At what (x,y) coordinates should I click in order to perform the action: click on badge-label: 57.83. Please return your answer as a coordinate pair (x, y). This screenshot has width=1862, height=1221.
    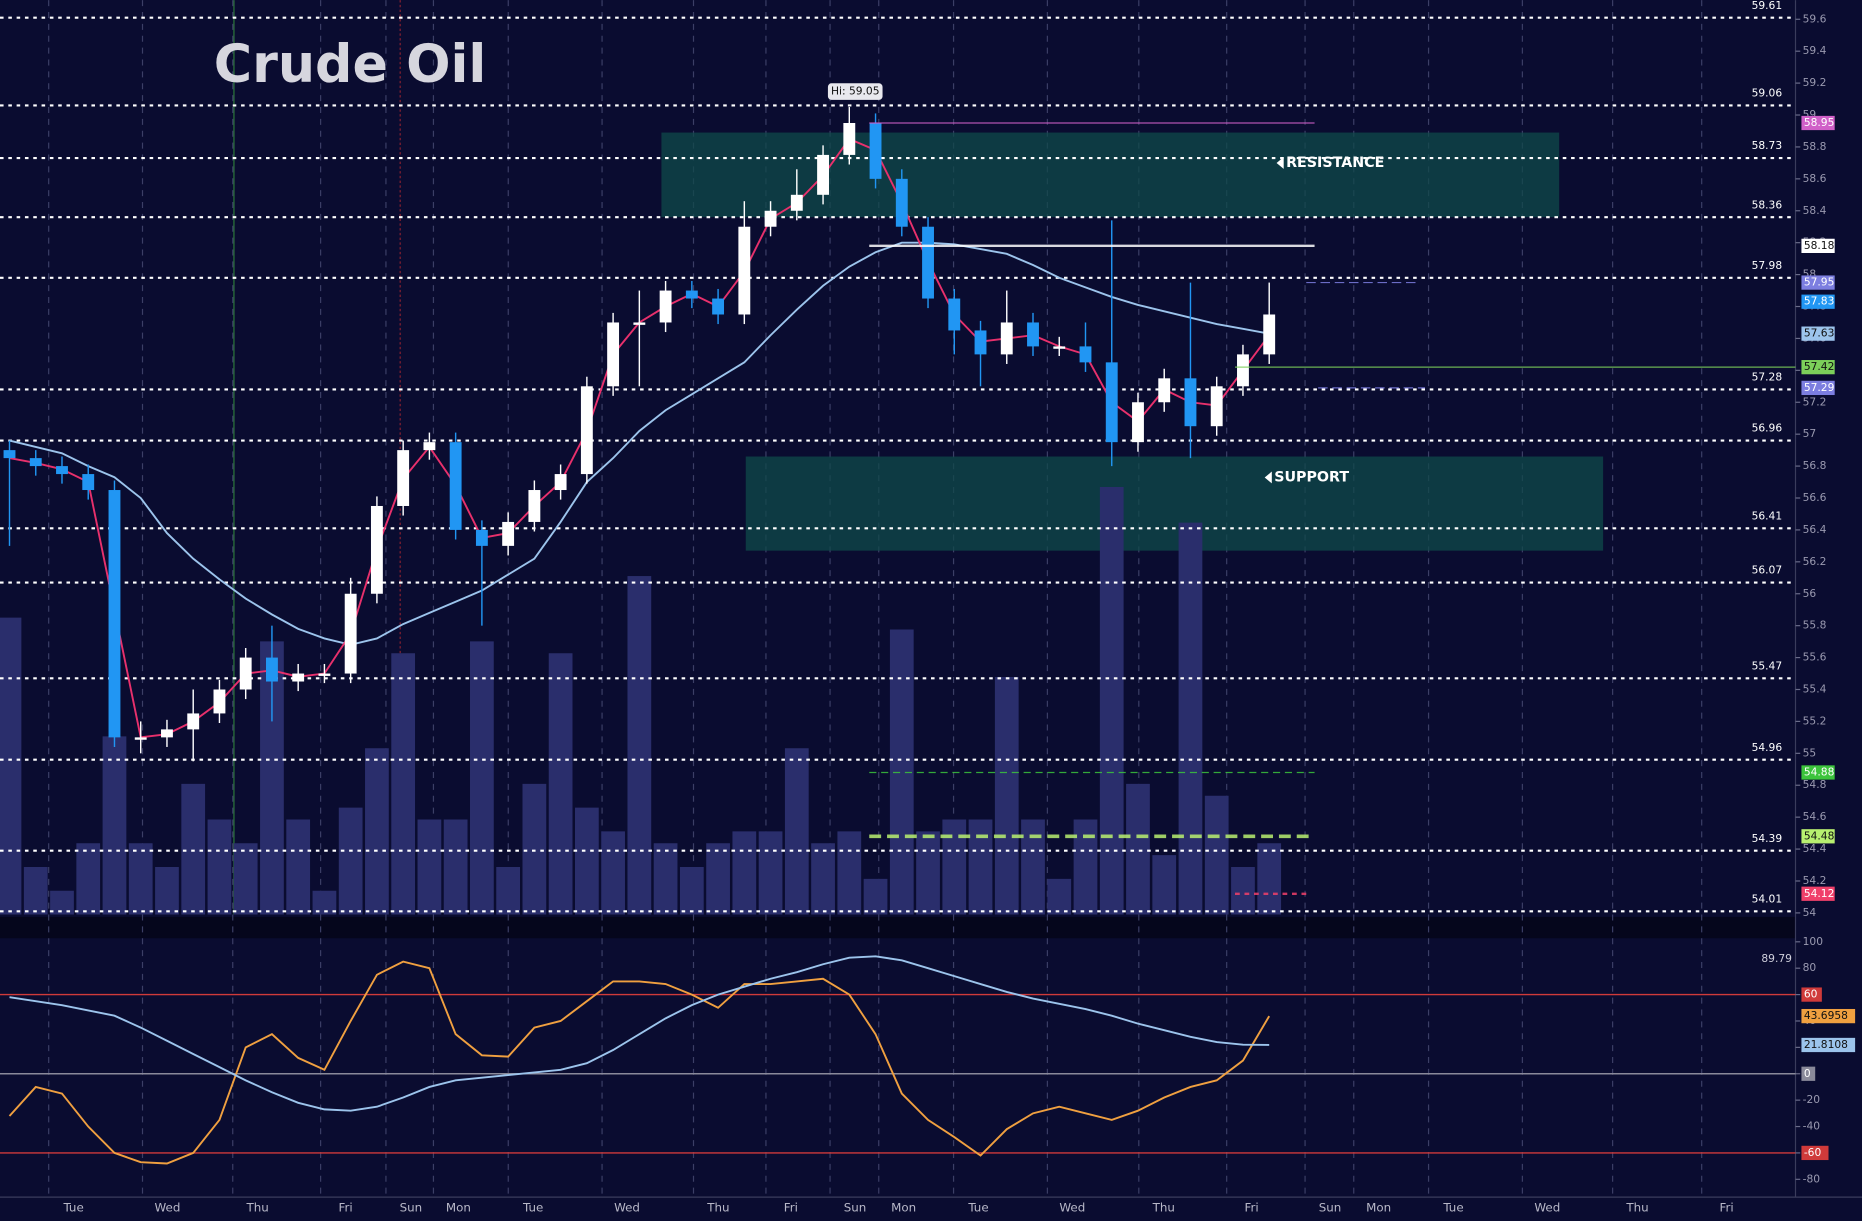
    Looking at the image, I should click on (1819, 301).